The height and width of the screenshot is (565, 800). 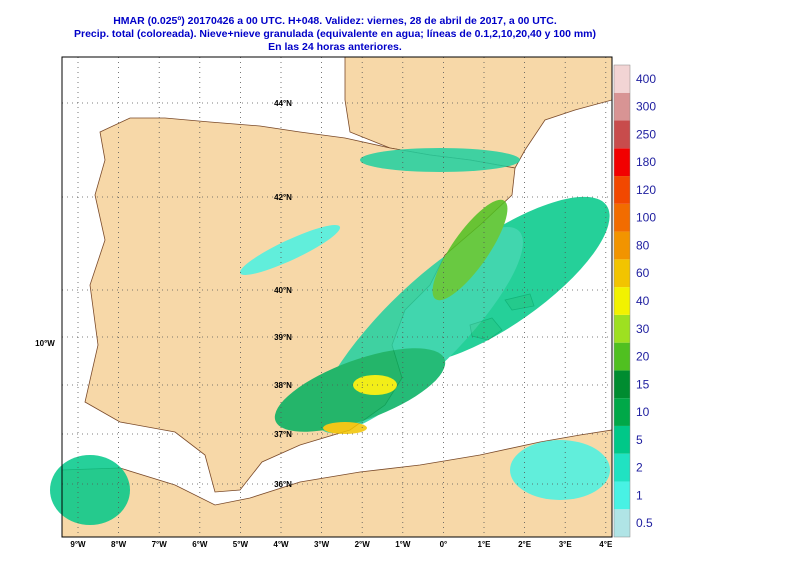 What do you see at coordinates (646, 190) in the screenshot?
I see `colorbar-label: 120` at bounding box center [646, 190].